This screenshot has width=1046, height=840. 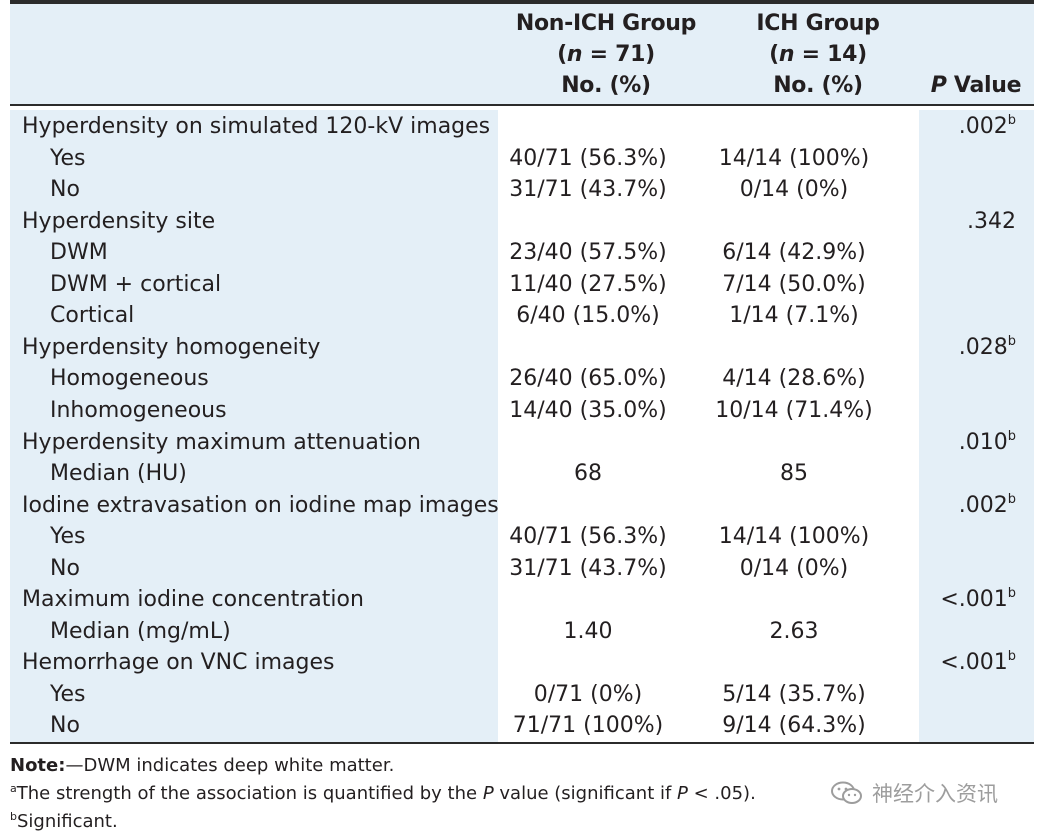 I want to click on cell-non-ich: 26/40 (65.0%), so click(x=588, y=379).